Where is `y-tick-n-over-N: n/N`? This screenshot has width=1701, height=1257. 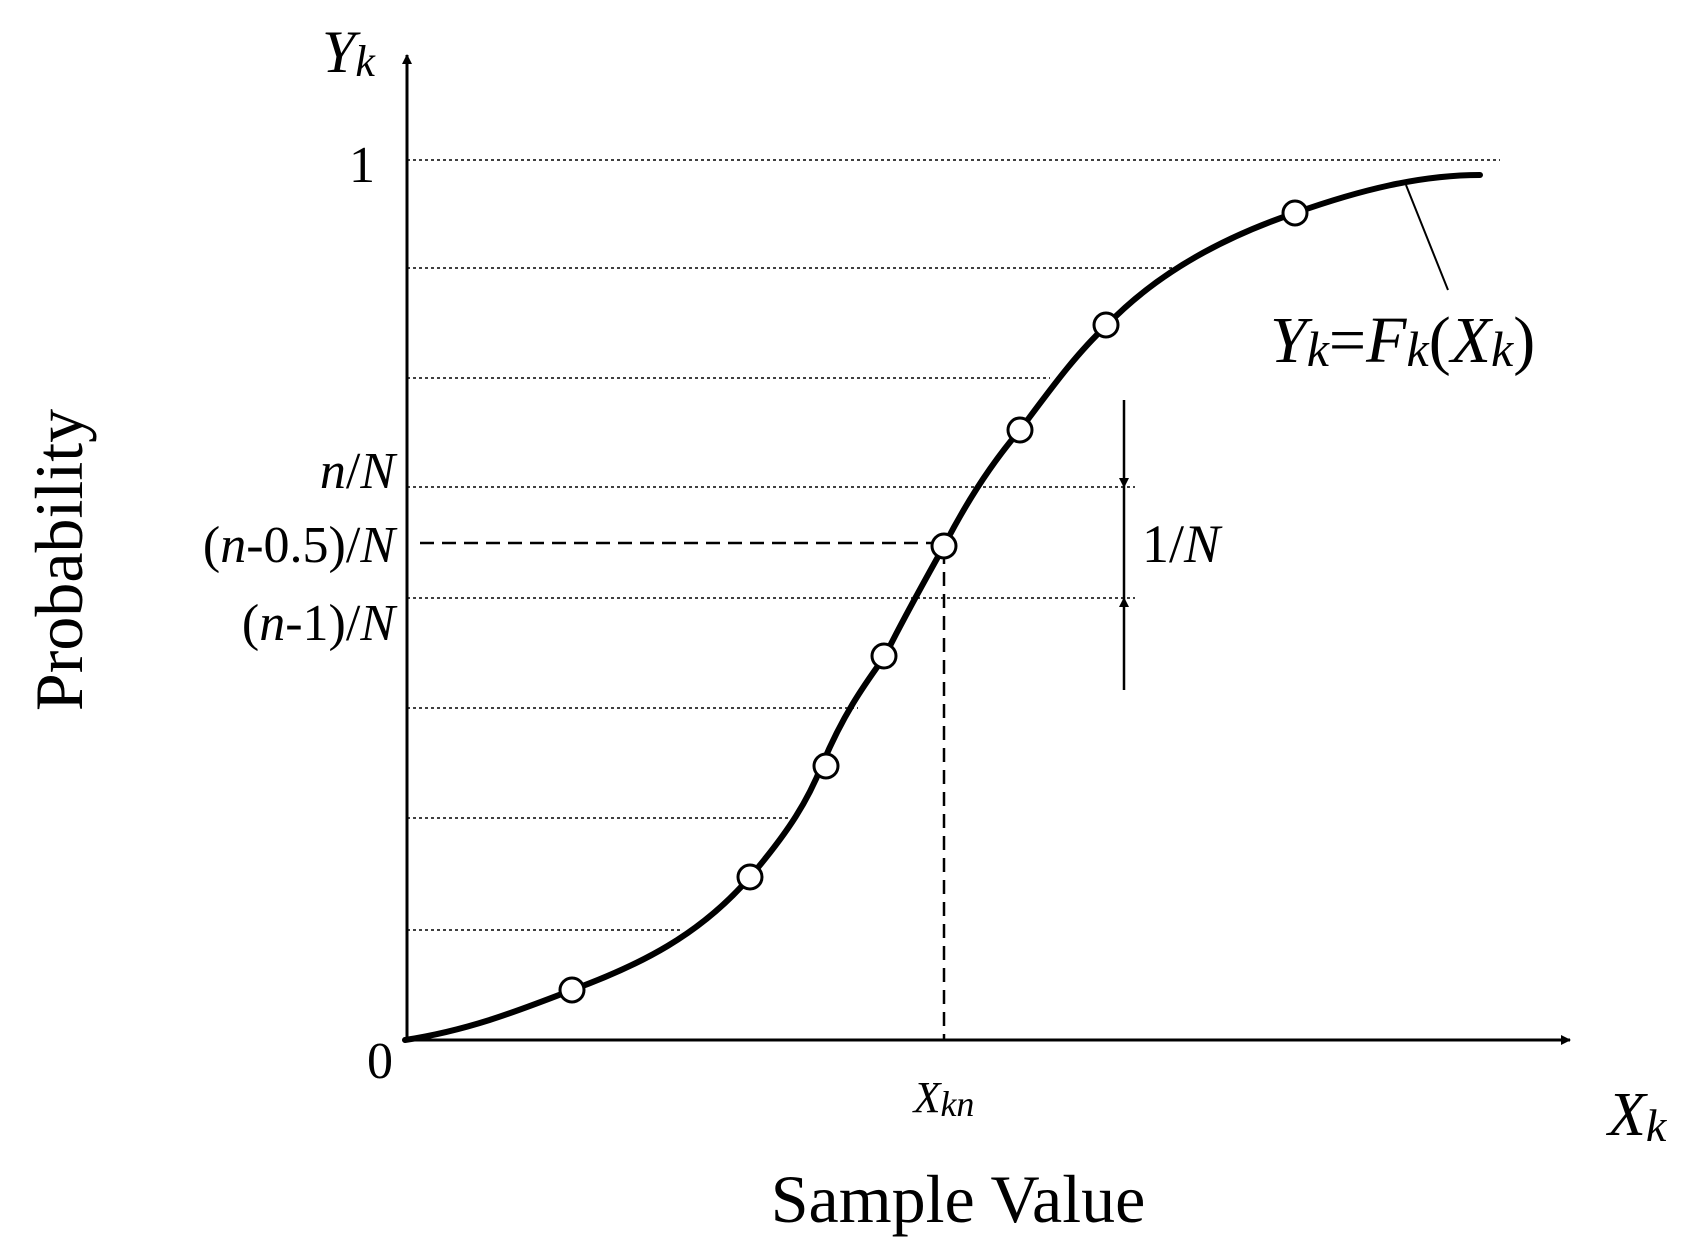
y-tick-n-over-N: n/N is located at coordinates (359, 471).